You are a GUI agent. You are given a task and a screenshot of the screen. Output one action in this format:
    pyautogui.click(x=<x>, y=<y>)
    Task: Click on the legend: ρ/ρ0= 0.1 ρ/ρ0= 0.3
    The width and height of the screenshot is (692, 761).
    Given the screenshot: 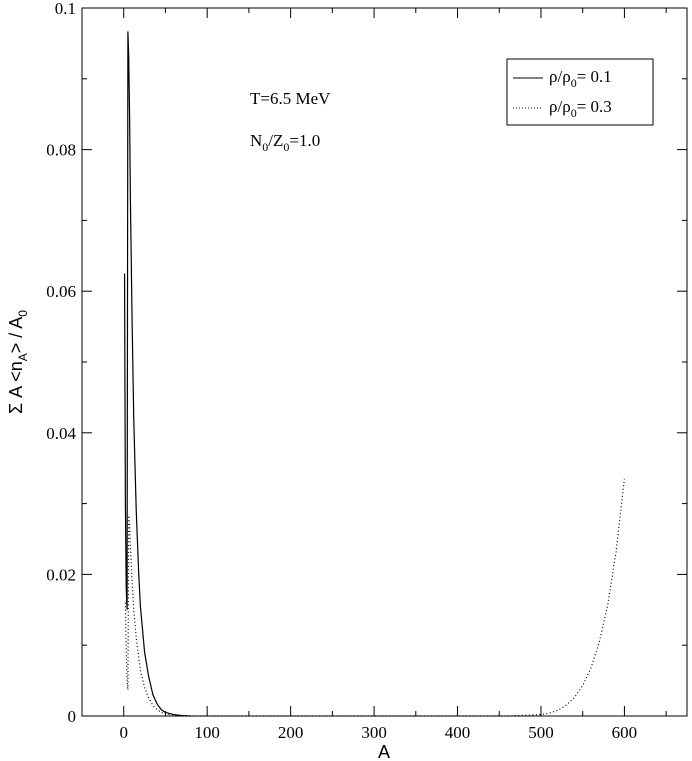 What is the action you would take?
    pyautogui.click(x=580, y=92)
    